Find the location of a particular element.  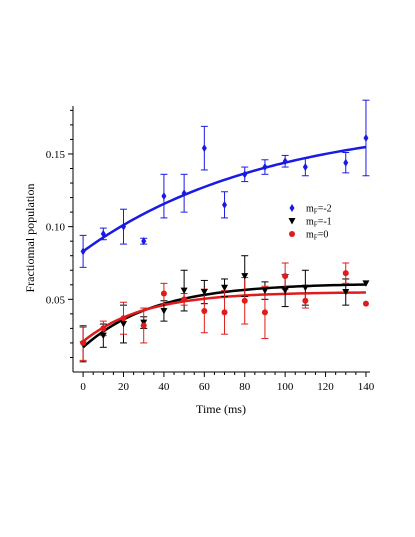

y-tick-label: 0.15 is located at coordinates (56, 155).